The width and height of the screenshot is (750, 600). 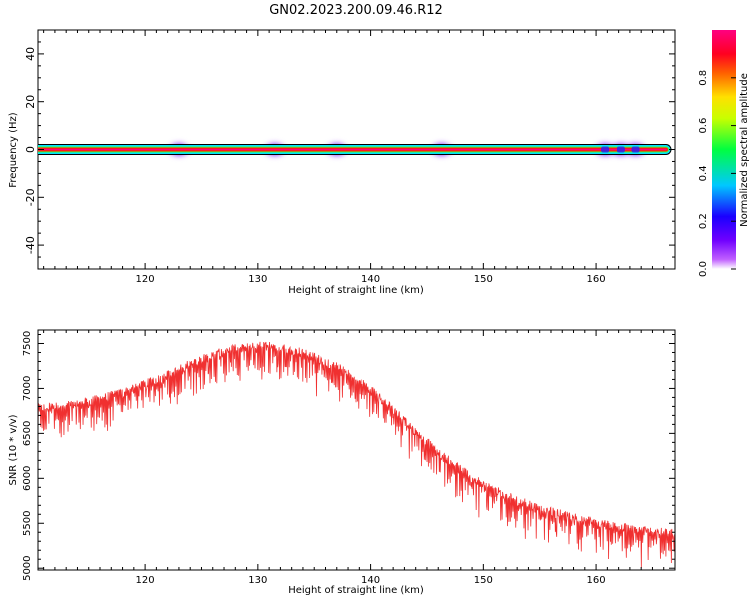 What do you see at coordinates (356, 590) in the screenshot?
I see `snr-xlabel: Height of straight line (km)` at bounding box center [356, 590].